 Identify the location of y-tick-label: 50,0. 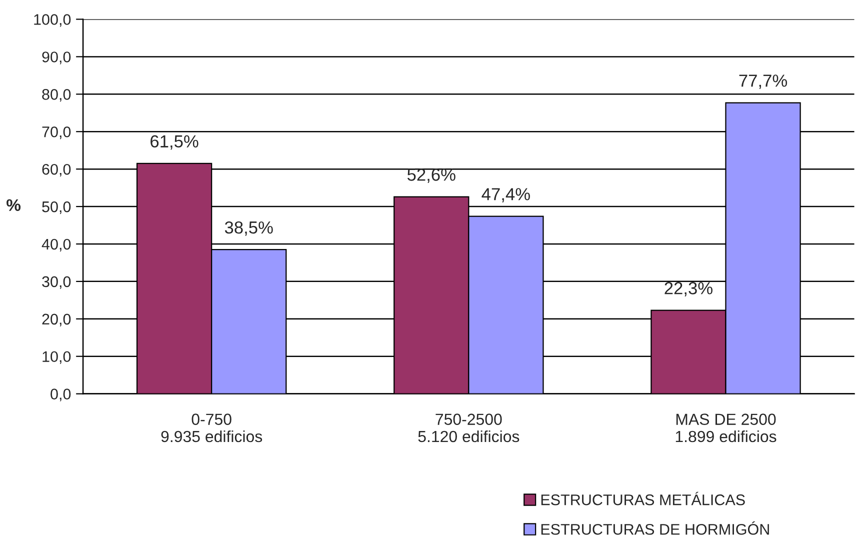
(56, 207).